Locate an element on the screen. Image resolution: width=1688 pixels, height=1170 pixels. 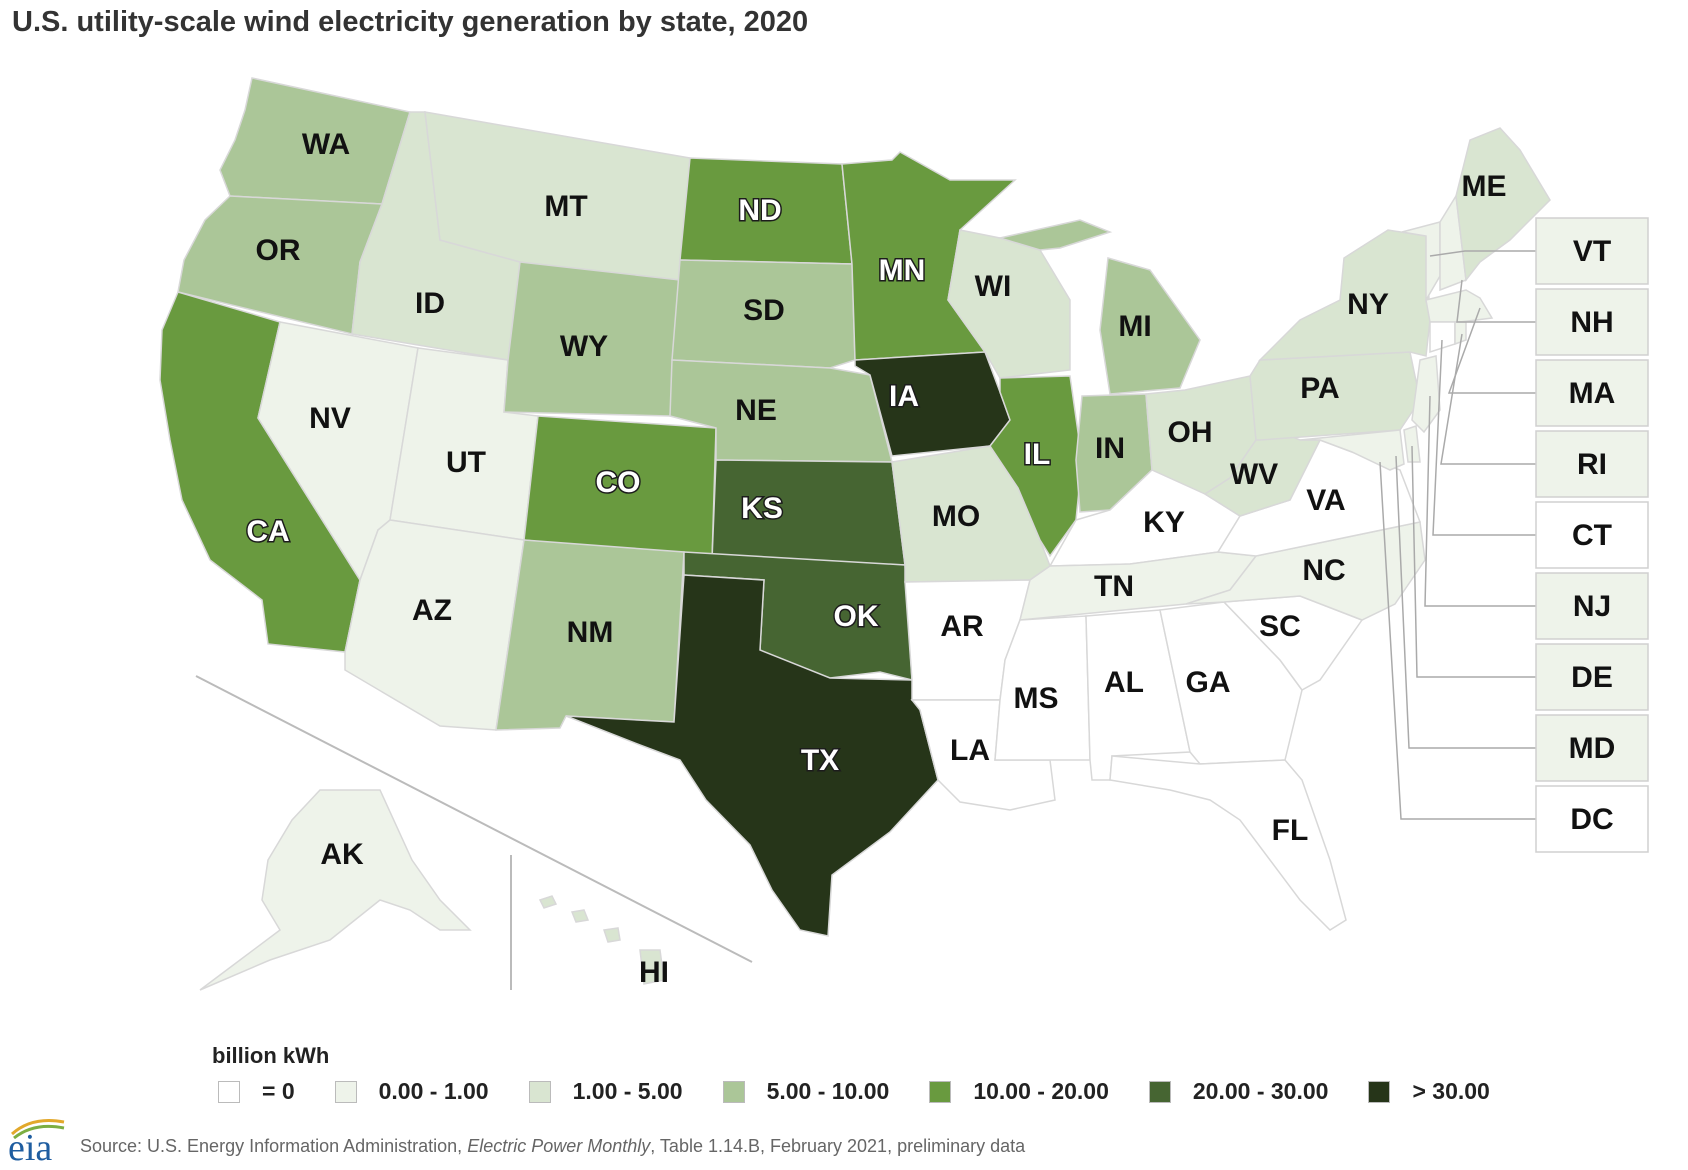
callout-box-nj is located at coordinates (1592, 606).